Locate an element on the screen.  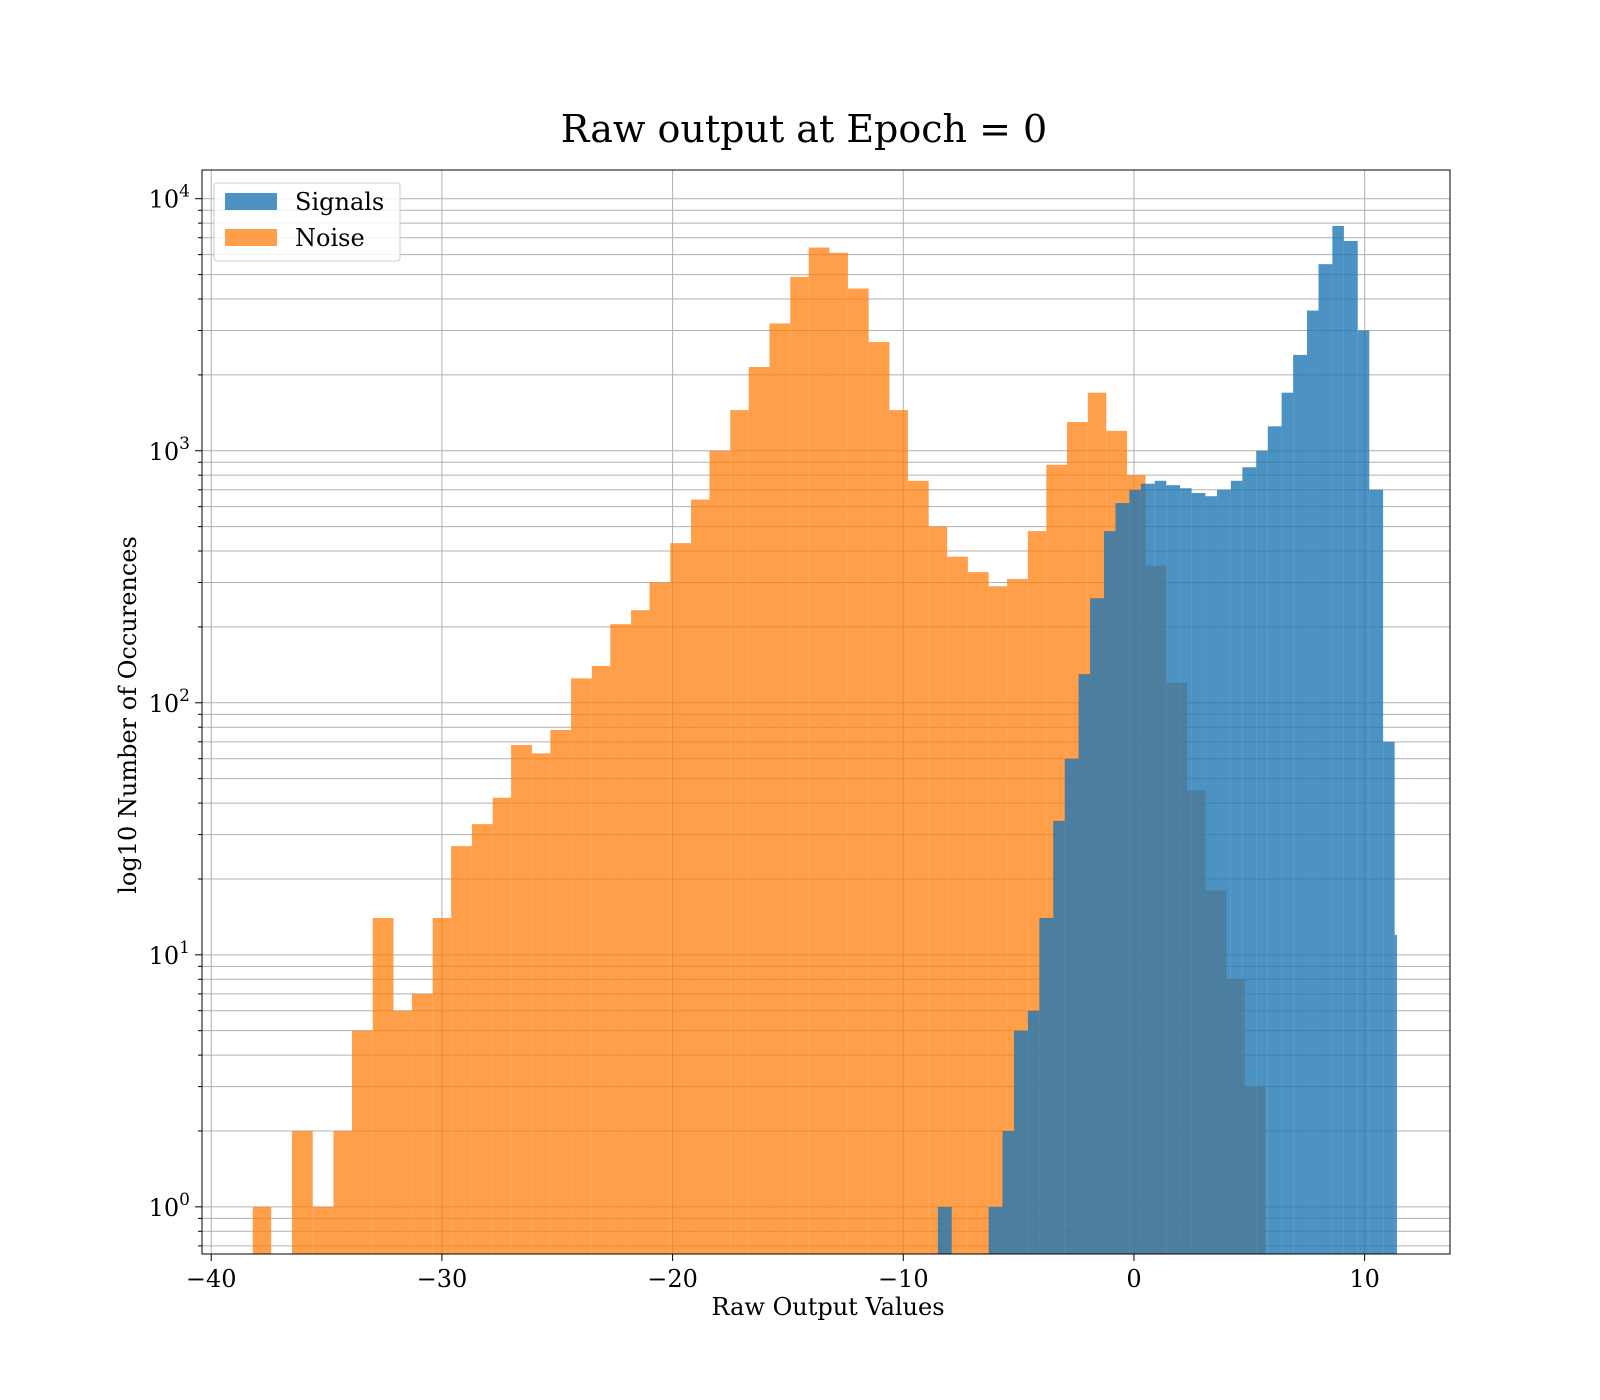
legend: Signals Noise is located at coordinates (307, 222).